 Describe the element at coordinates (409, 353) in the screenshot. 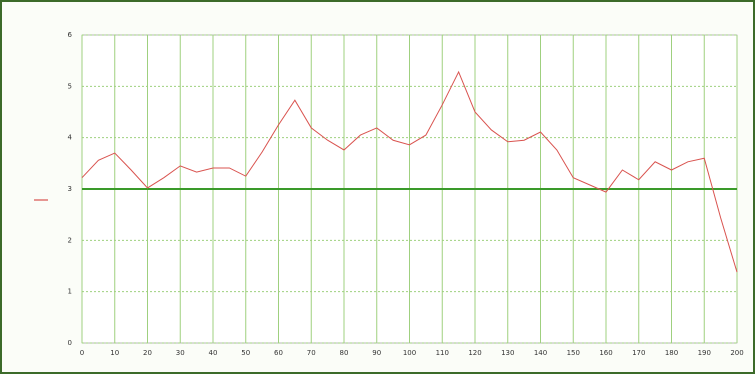

I see `x-tick-label: 100` at that location.